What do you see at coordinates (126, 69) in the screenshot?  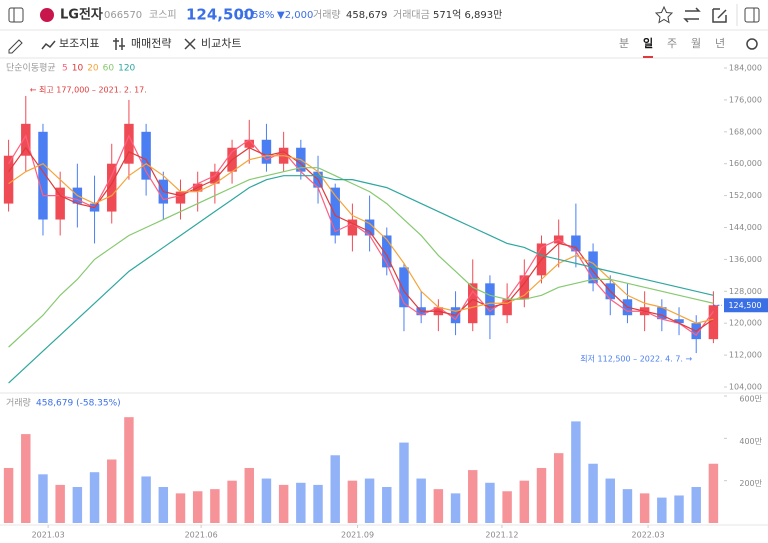 I see `legend-entry: 120` at bounding box center [126, 69].